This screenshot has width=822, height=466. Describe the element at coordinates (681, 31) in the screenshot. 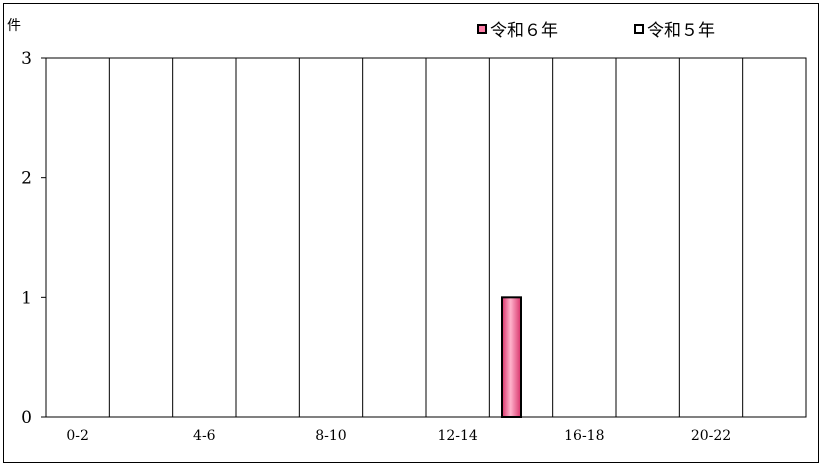

I see `legend-label-series-2: 令和５年` at that location.